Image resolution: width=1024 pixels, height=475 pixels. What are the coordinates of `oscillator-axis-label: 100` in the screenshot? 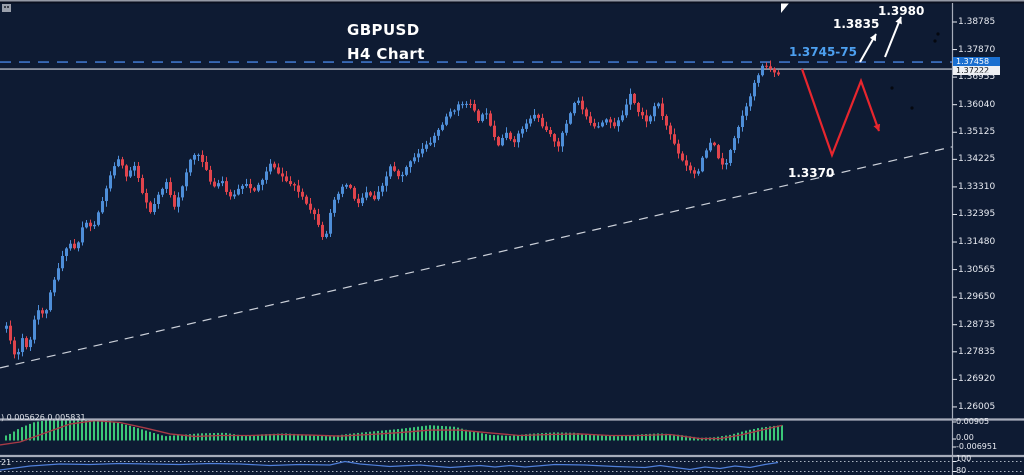 It's located at (964, 458).